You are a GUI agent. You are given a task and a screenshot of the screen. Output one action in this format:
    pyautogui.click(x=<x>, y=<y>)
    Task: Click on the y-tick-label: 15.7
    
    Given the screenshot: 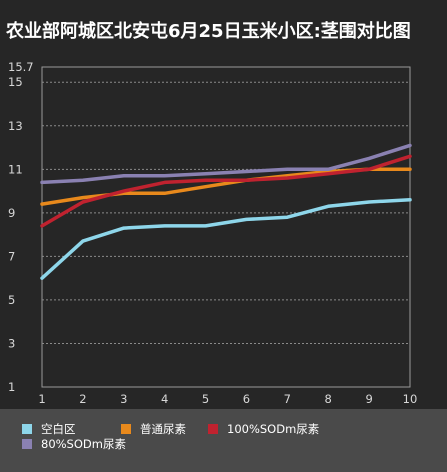 What is the action you would take?
    pyautogui.click(x=21, y=67)
    